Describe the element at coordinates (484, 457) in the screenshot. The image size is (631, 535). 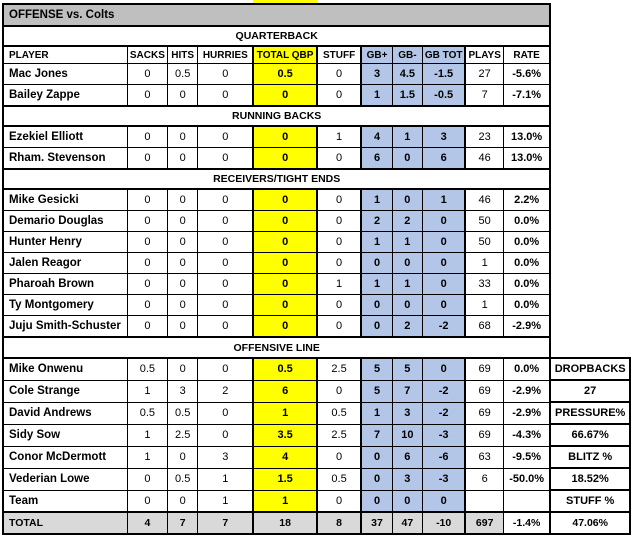
I see `cell-plays: 63` at that location.